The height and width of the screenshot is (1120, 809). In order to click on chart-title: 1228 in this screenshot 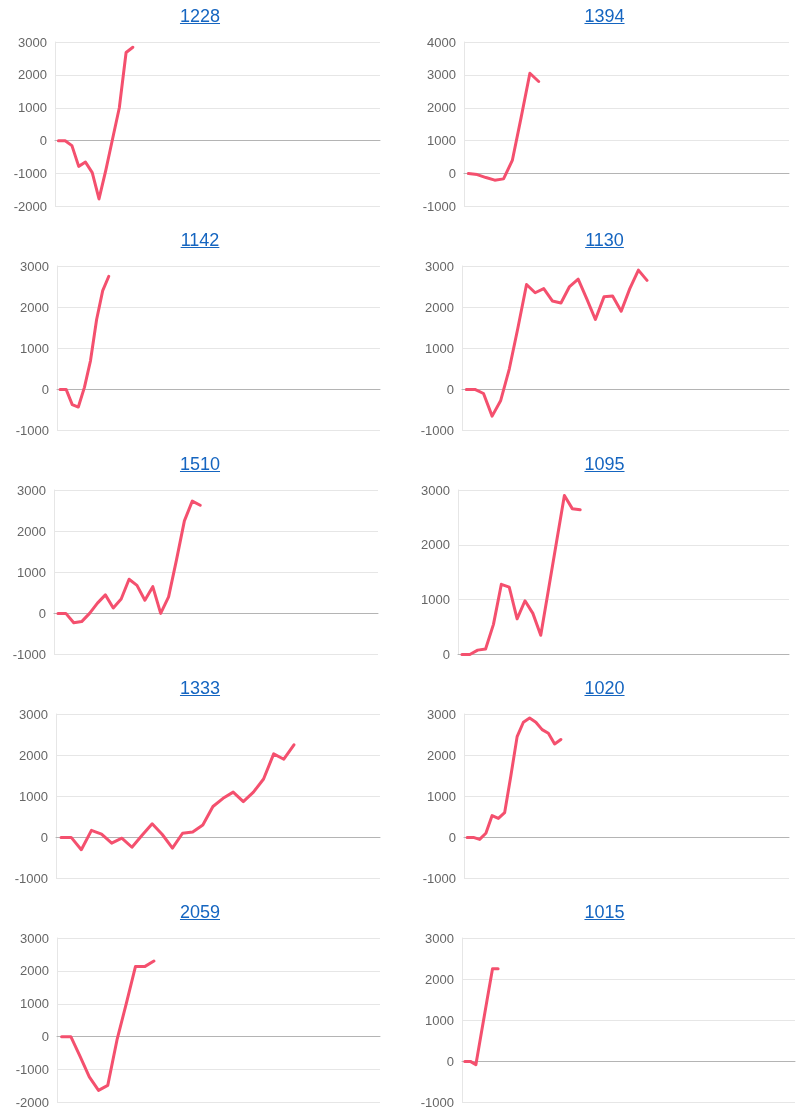, I will do `click(199, 16)`.